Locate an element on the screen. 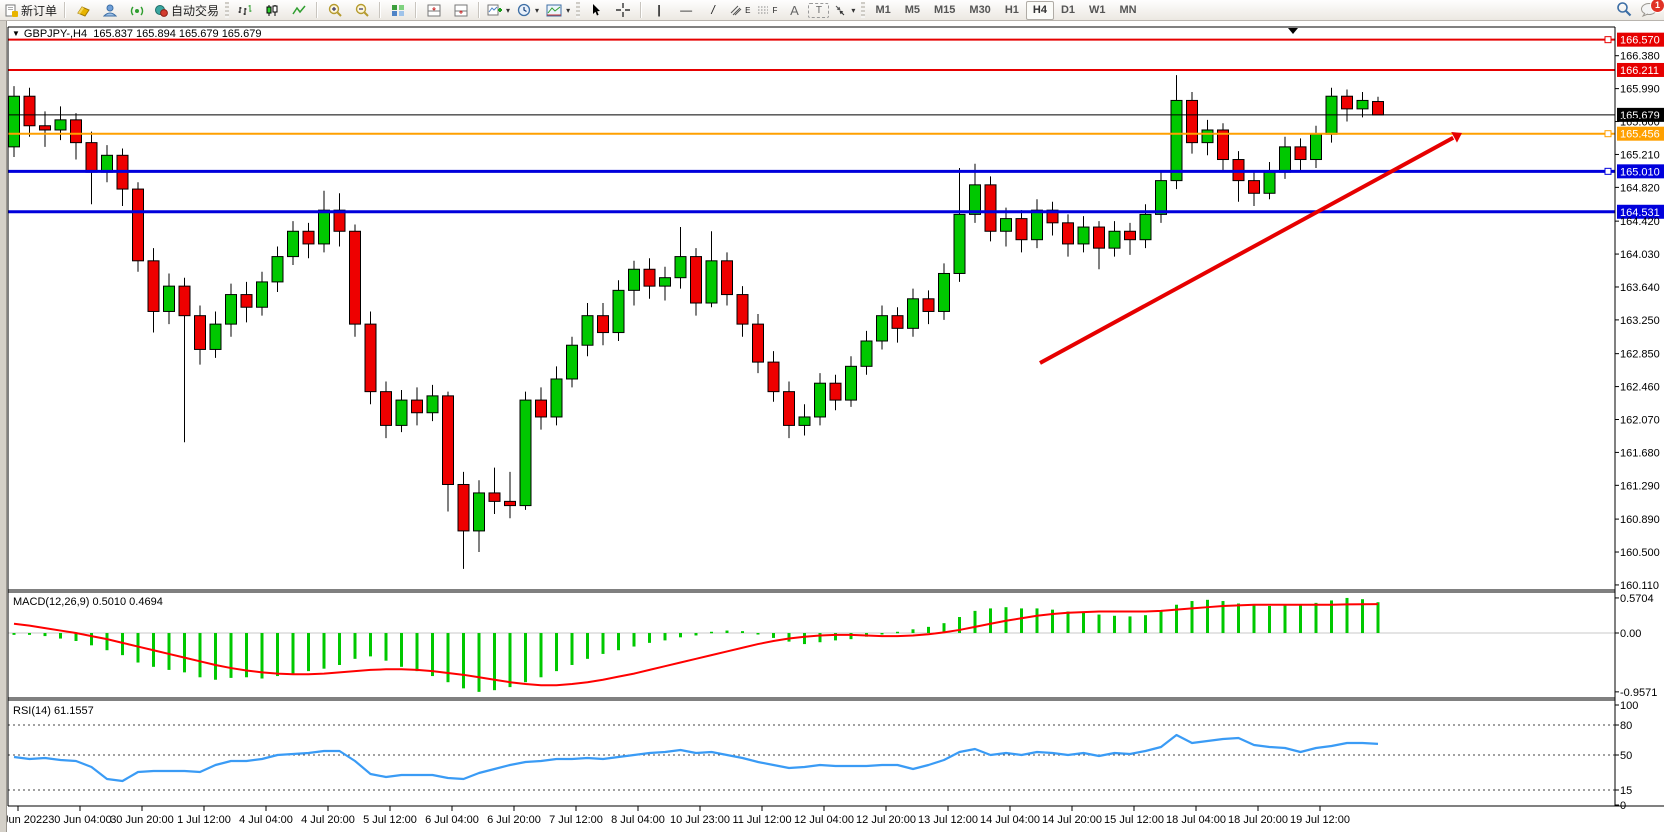  trend-arrow is located at coordinates (1247, 250).